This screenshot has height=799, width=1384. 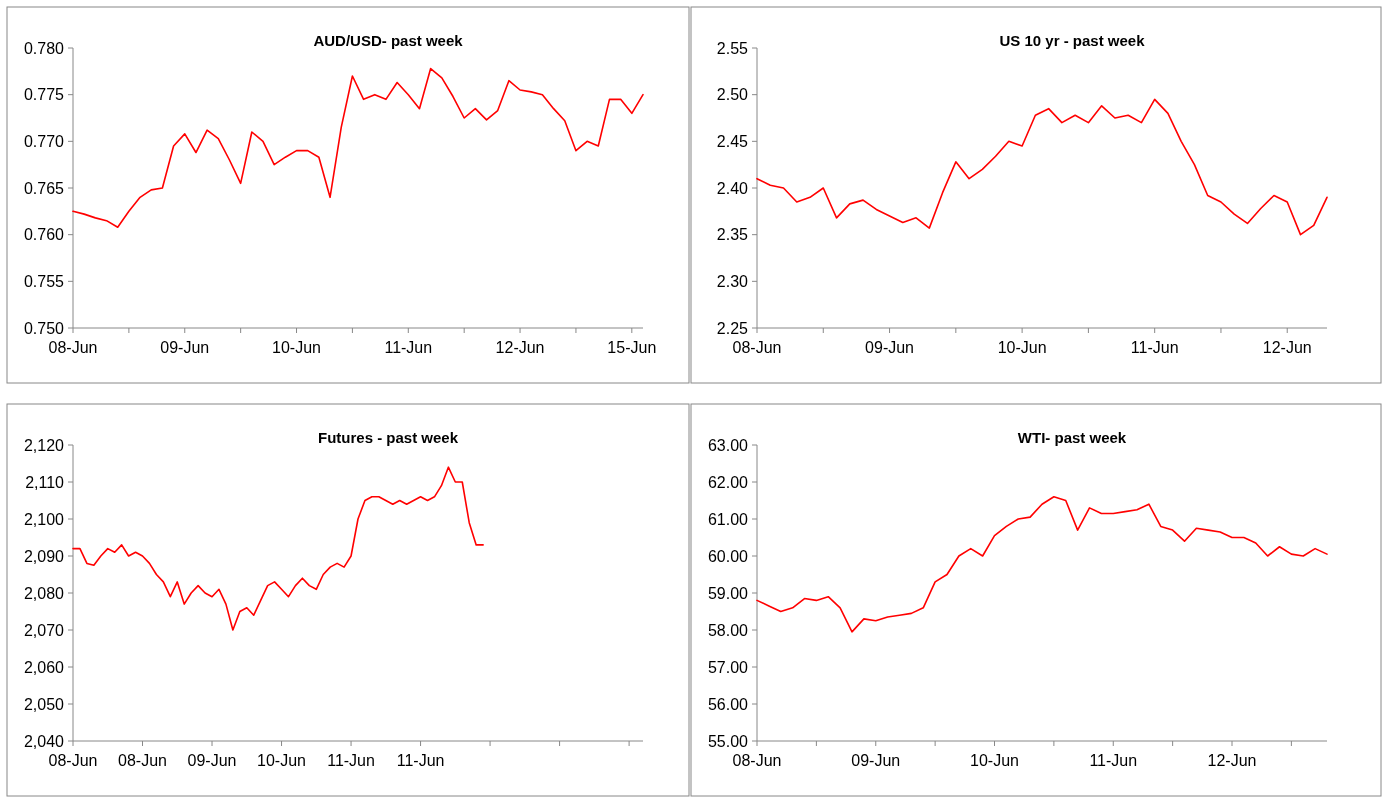 I want to click on y-tick-label: 2,060, so click(x=44, y=667).